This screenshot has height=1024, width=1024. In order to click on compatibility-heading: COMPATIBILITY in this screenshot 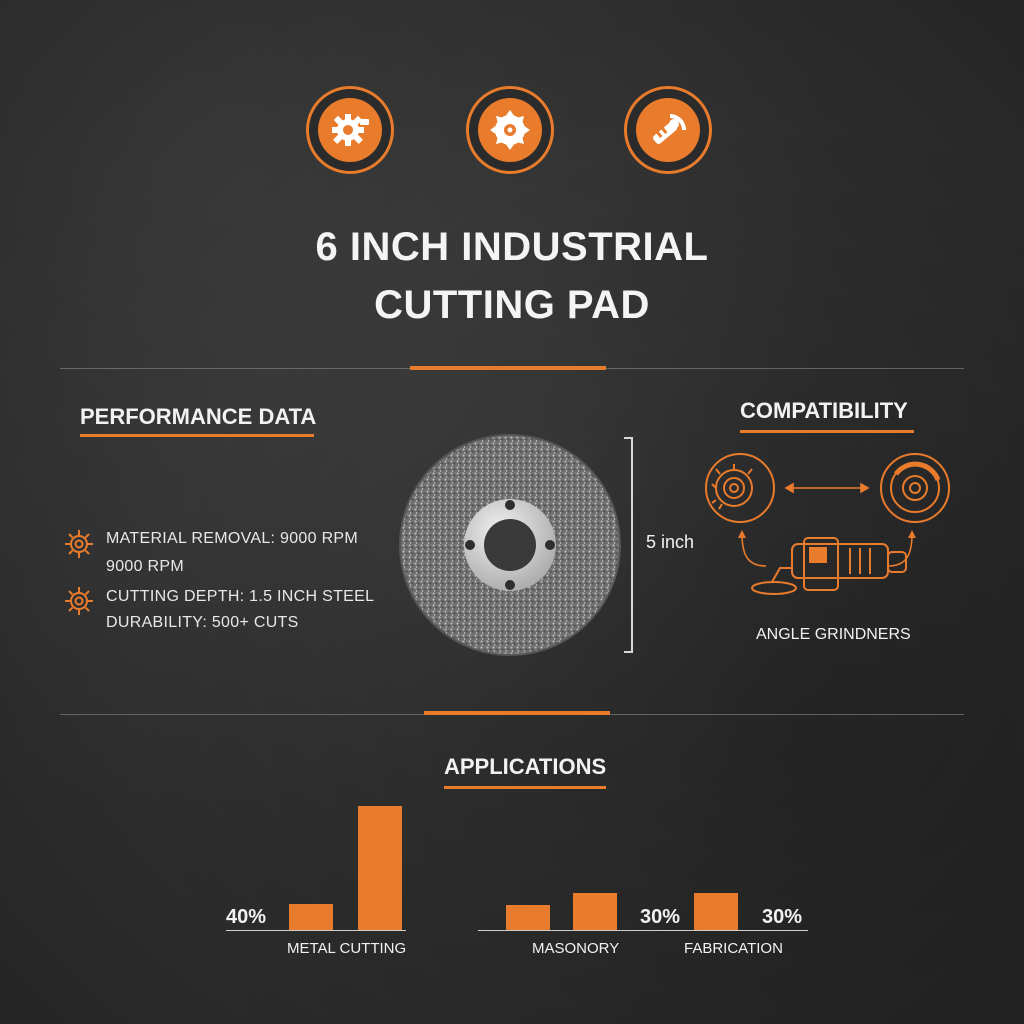, I will do `click(824, 410)`.